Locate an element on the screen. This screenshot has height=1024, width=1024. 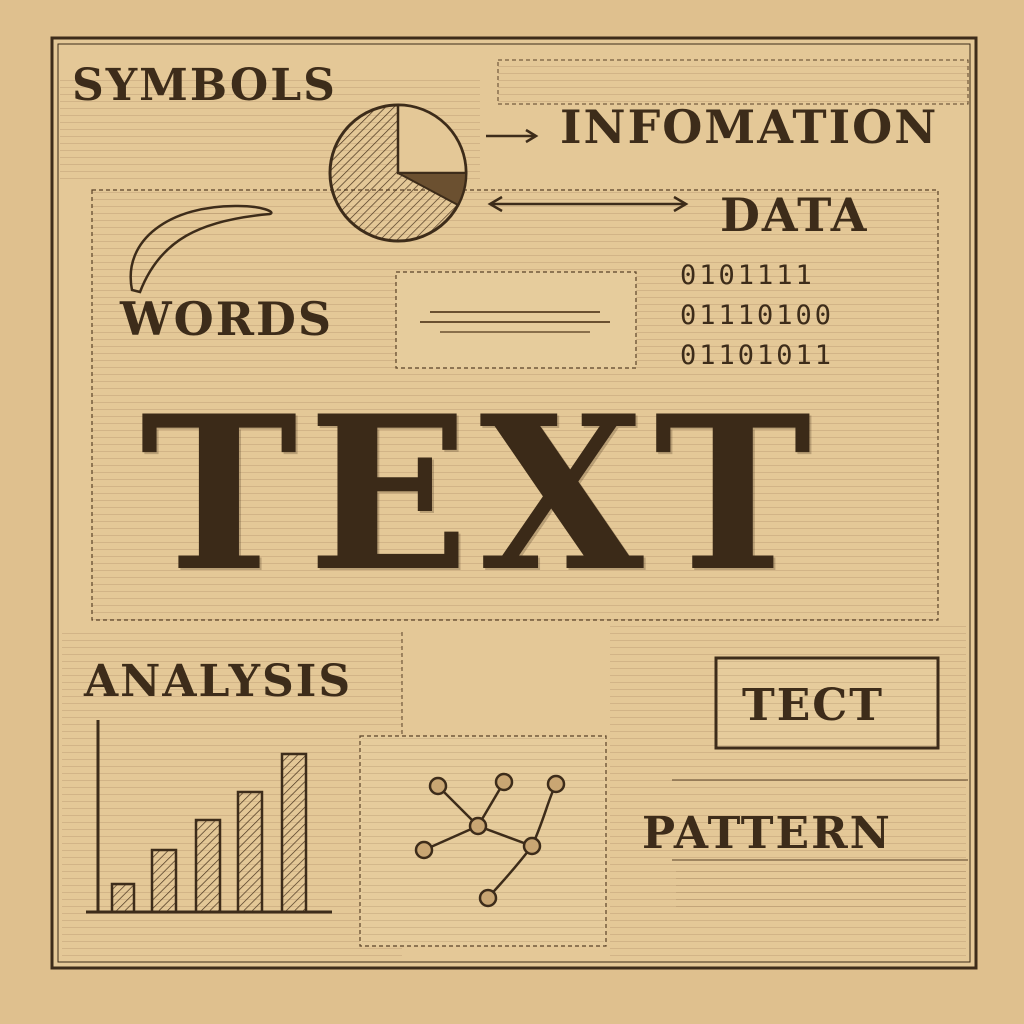
information-label: INFOMATION is located at coordinates (749, 127).